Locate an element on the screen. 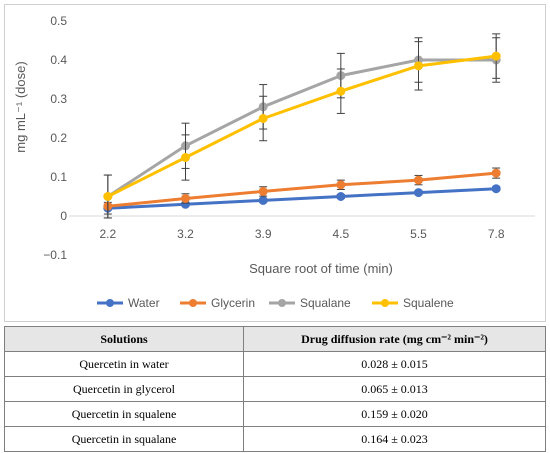  rate-cell: 0.159 ± 0.020 is located at coordinates (394, 414).